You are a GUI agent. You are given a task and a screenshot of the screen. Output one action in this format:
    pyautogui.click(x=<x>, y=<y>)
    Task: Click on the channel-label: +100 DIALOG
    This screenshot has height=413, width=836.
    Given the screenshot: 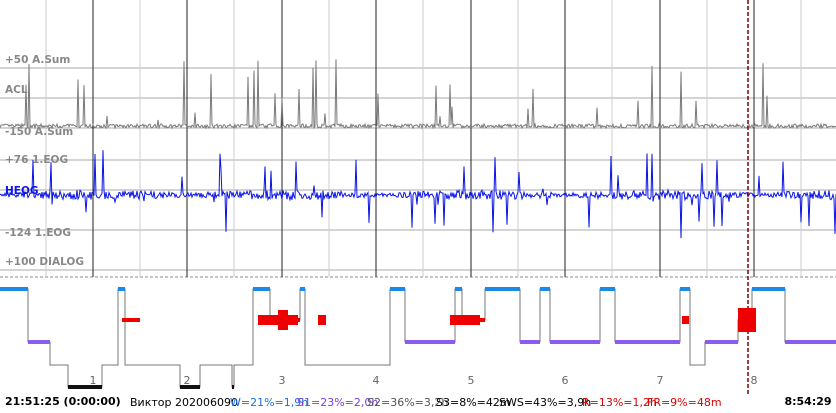 What is the action you would take?
    pyautogui.click(x=44, y=262)
    